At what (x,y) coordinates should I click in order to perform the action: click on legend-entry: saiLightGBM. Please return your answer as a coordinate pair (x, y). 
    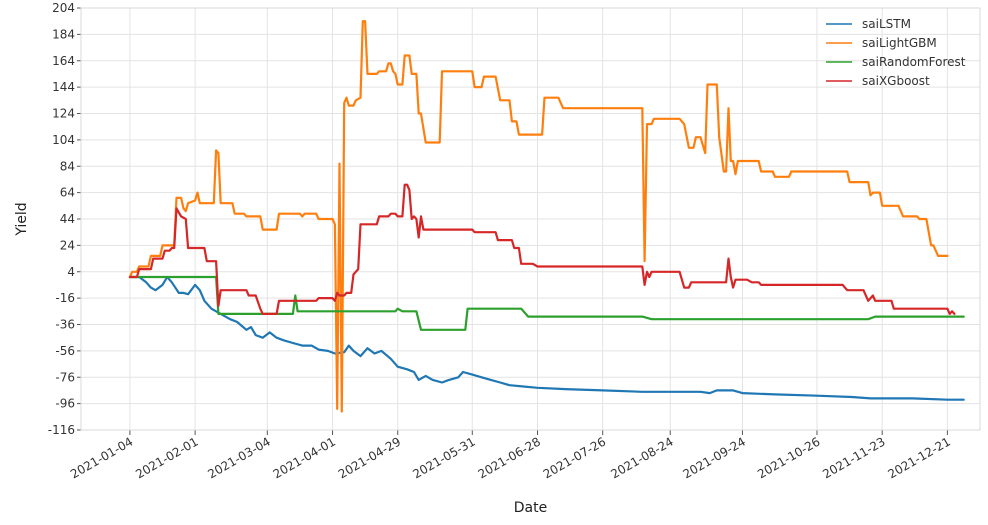
    Looking at the image, I should click on (899, 43).